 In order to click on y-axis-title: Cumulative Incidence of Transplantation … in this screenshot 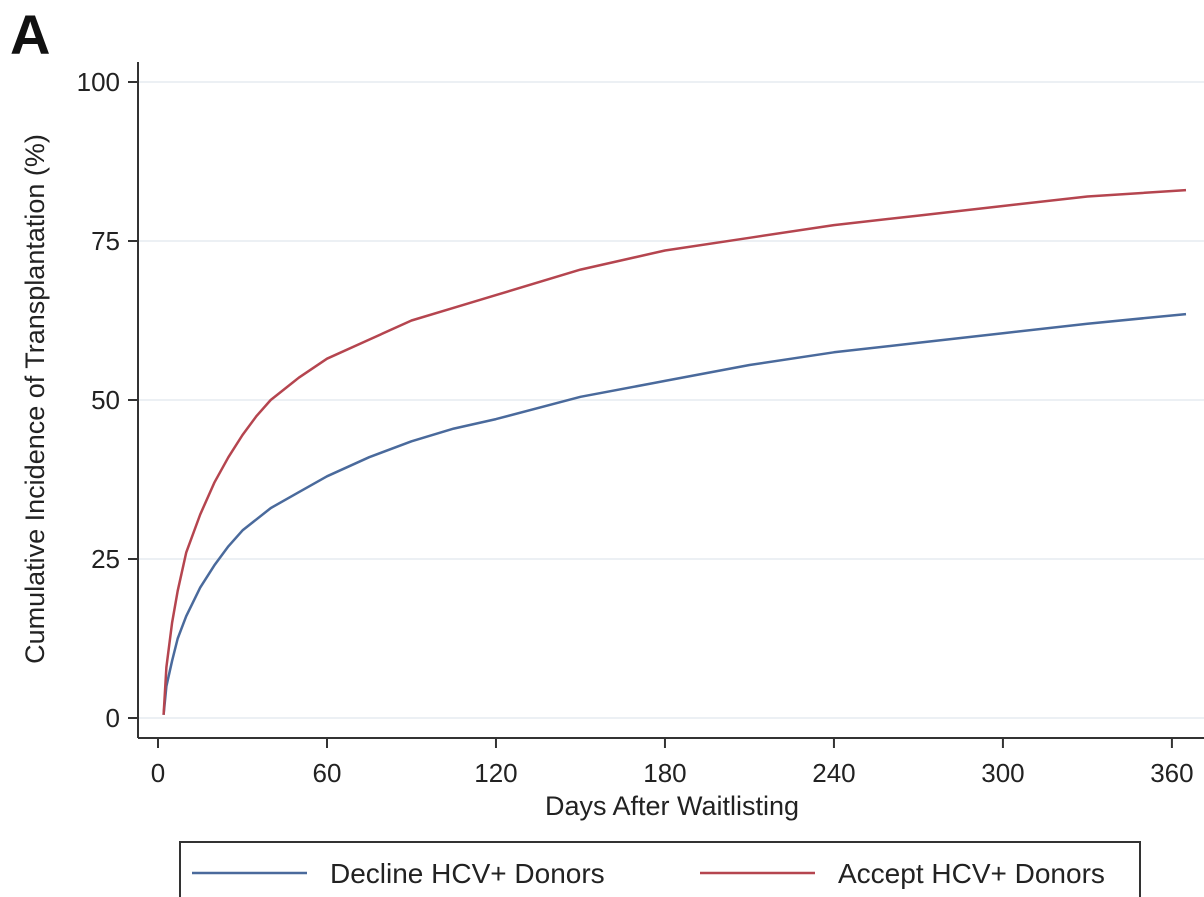, I will do `click(35, 399)`.